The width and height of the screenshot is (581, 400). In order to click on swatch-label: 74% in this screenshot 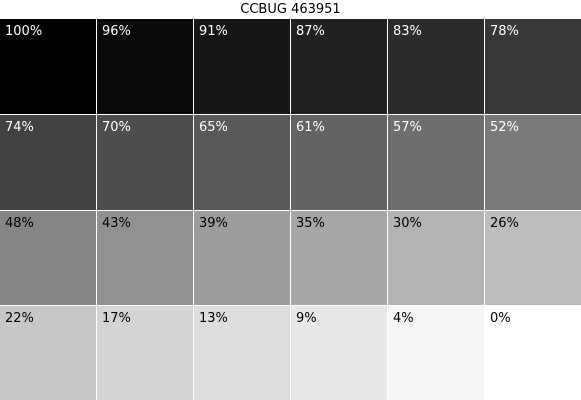, I will do `click(19, 127)`.